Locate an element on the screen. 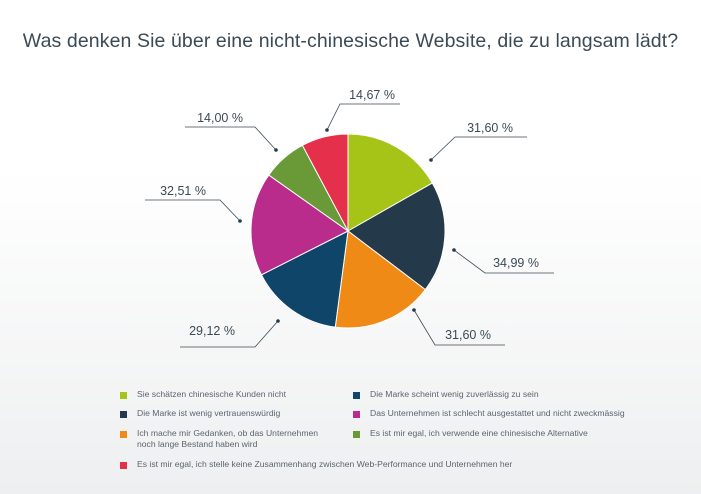 This screenshot has width=701, height=494. data-label-6: 14,00 % is located at coordinates (220, 118).